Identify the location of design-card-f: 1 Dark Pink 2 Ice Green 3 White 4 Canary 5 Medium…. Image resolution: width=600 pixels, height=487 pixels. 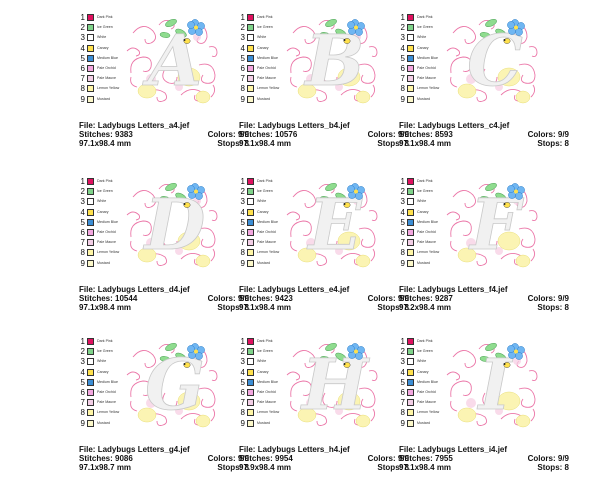
(491, 252).